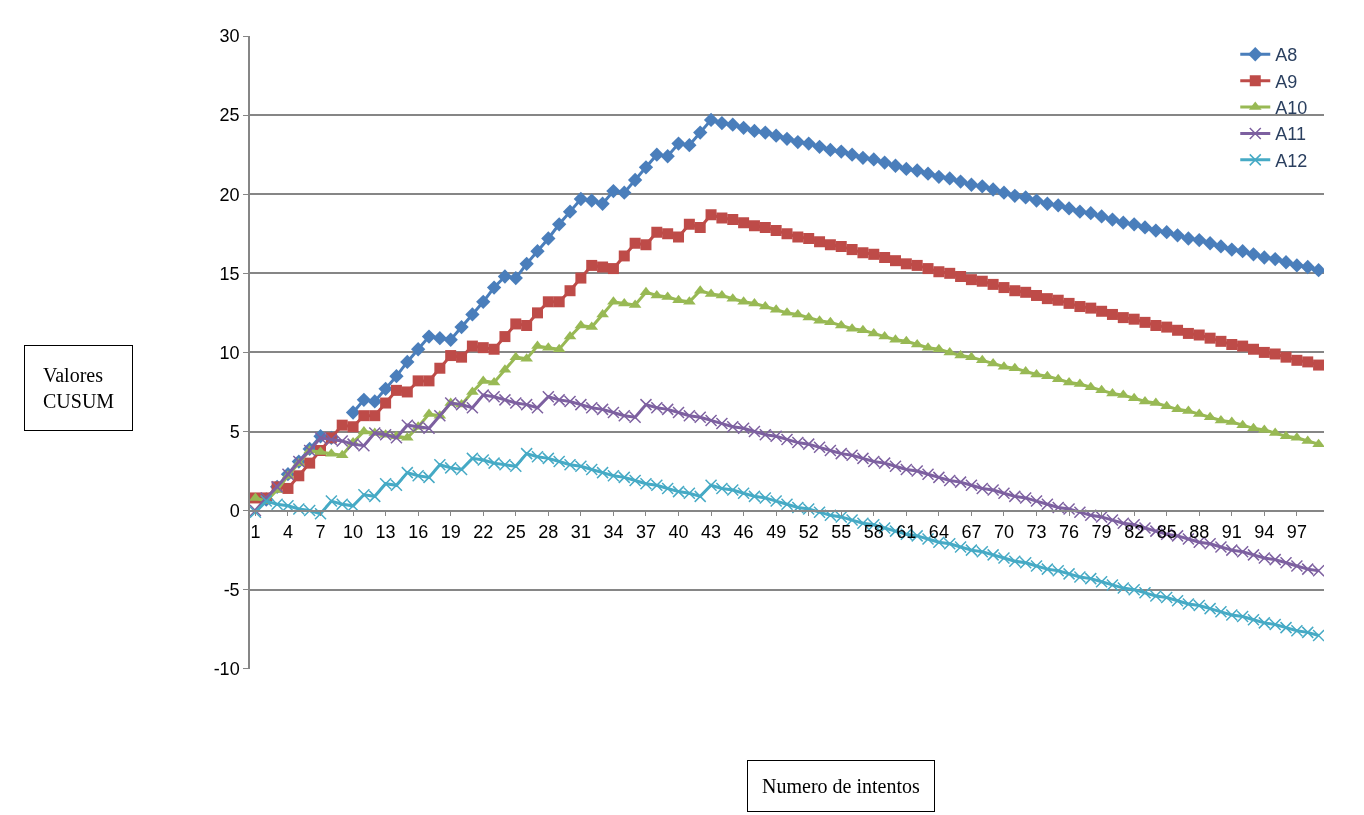 Image resolution: width=1364 pixels, height=815 pixels. I want to click on x-tick-label: 76, so click(1069, 531).